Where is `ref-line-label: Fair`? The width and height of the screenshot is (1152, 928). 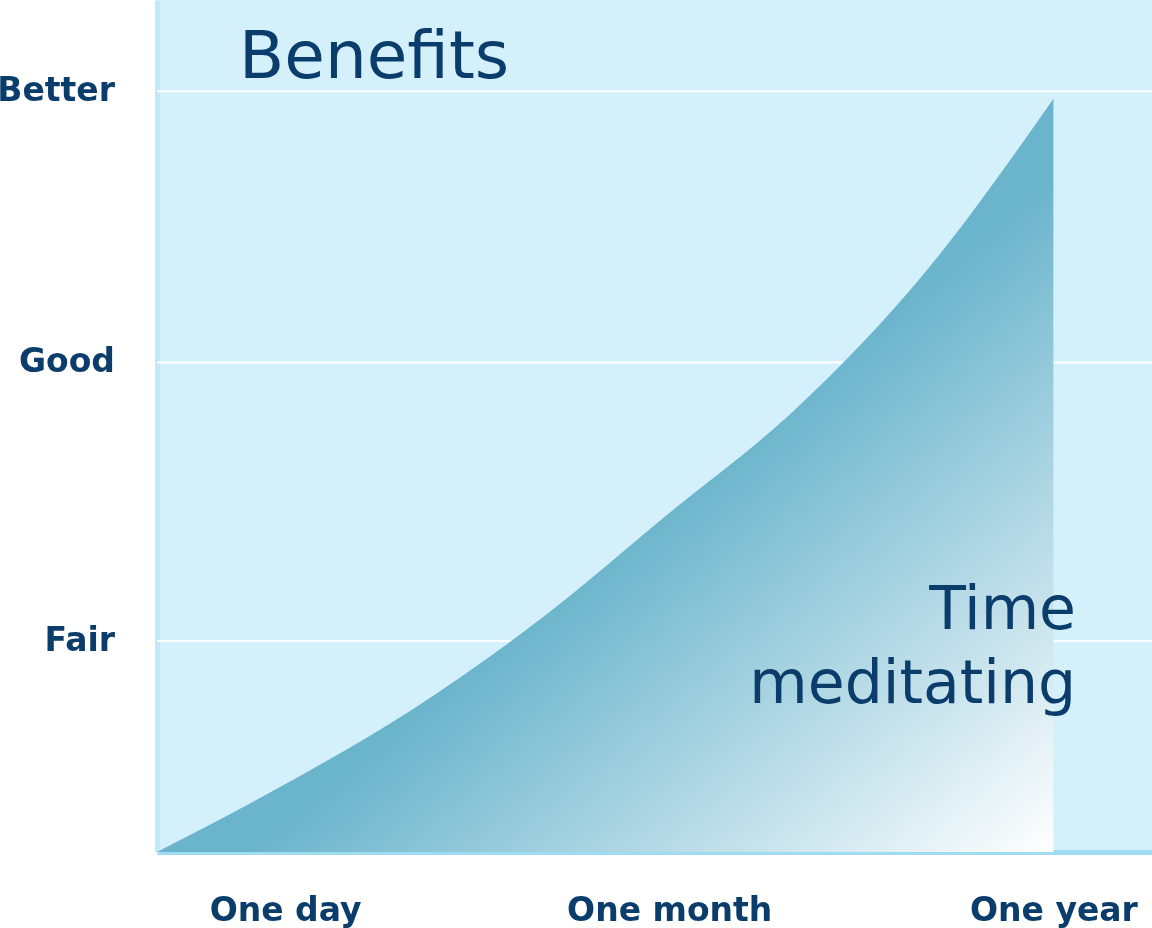
ref-line-label: Fair is located at coordinates (80, 640).